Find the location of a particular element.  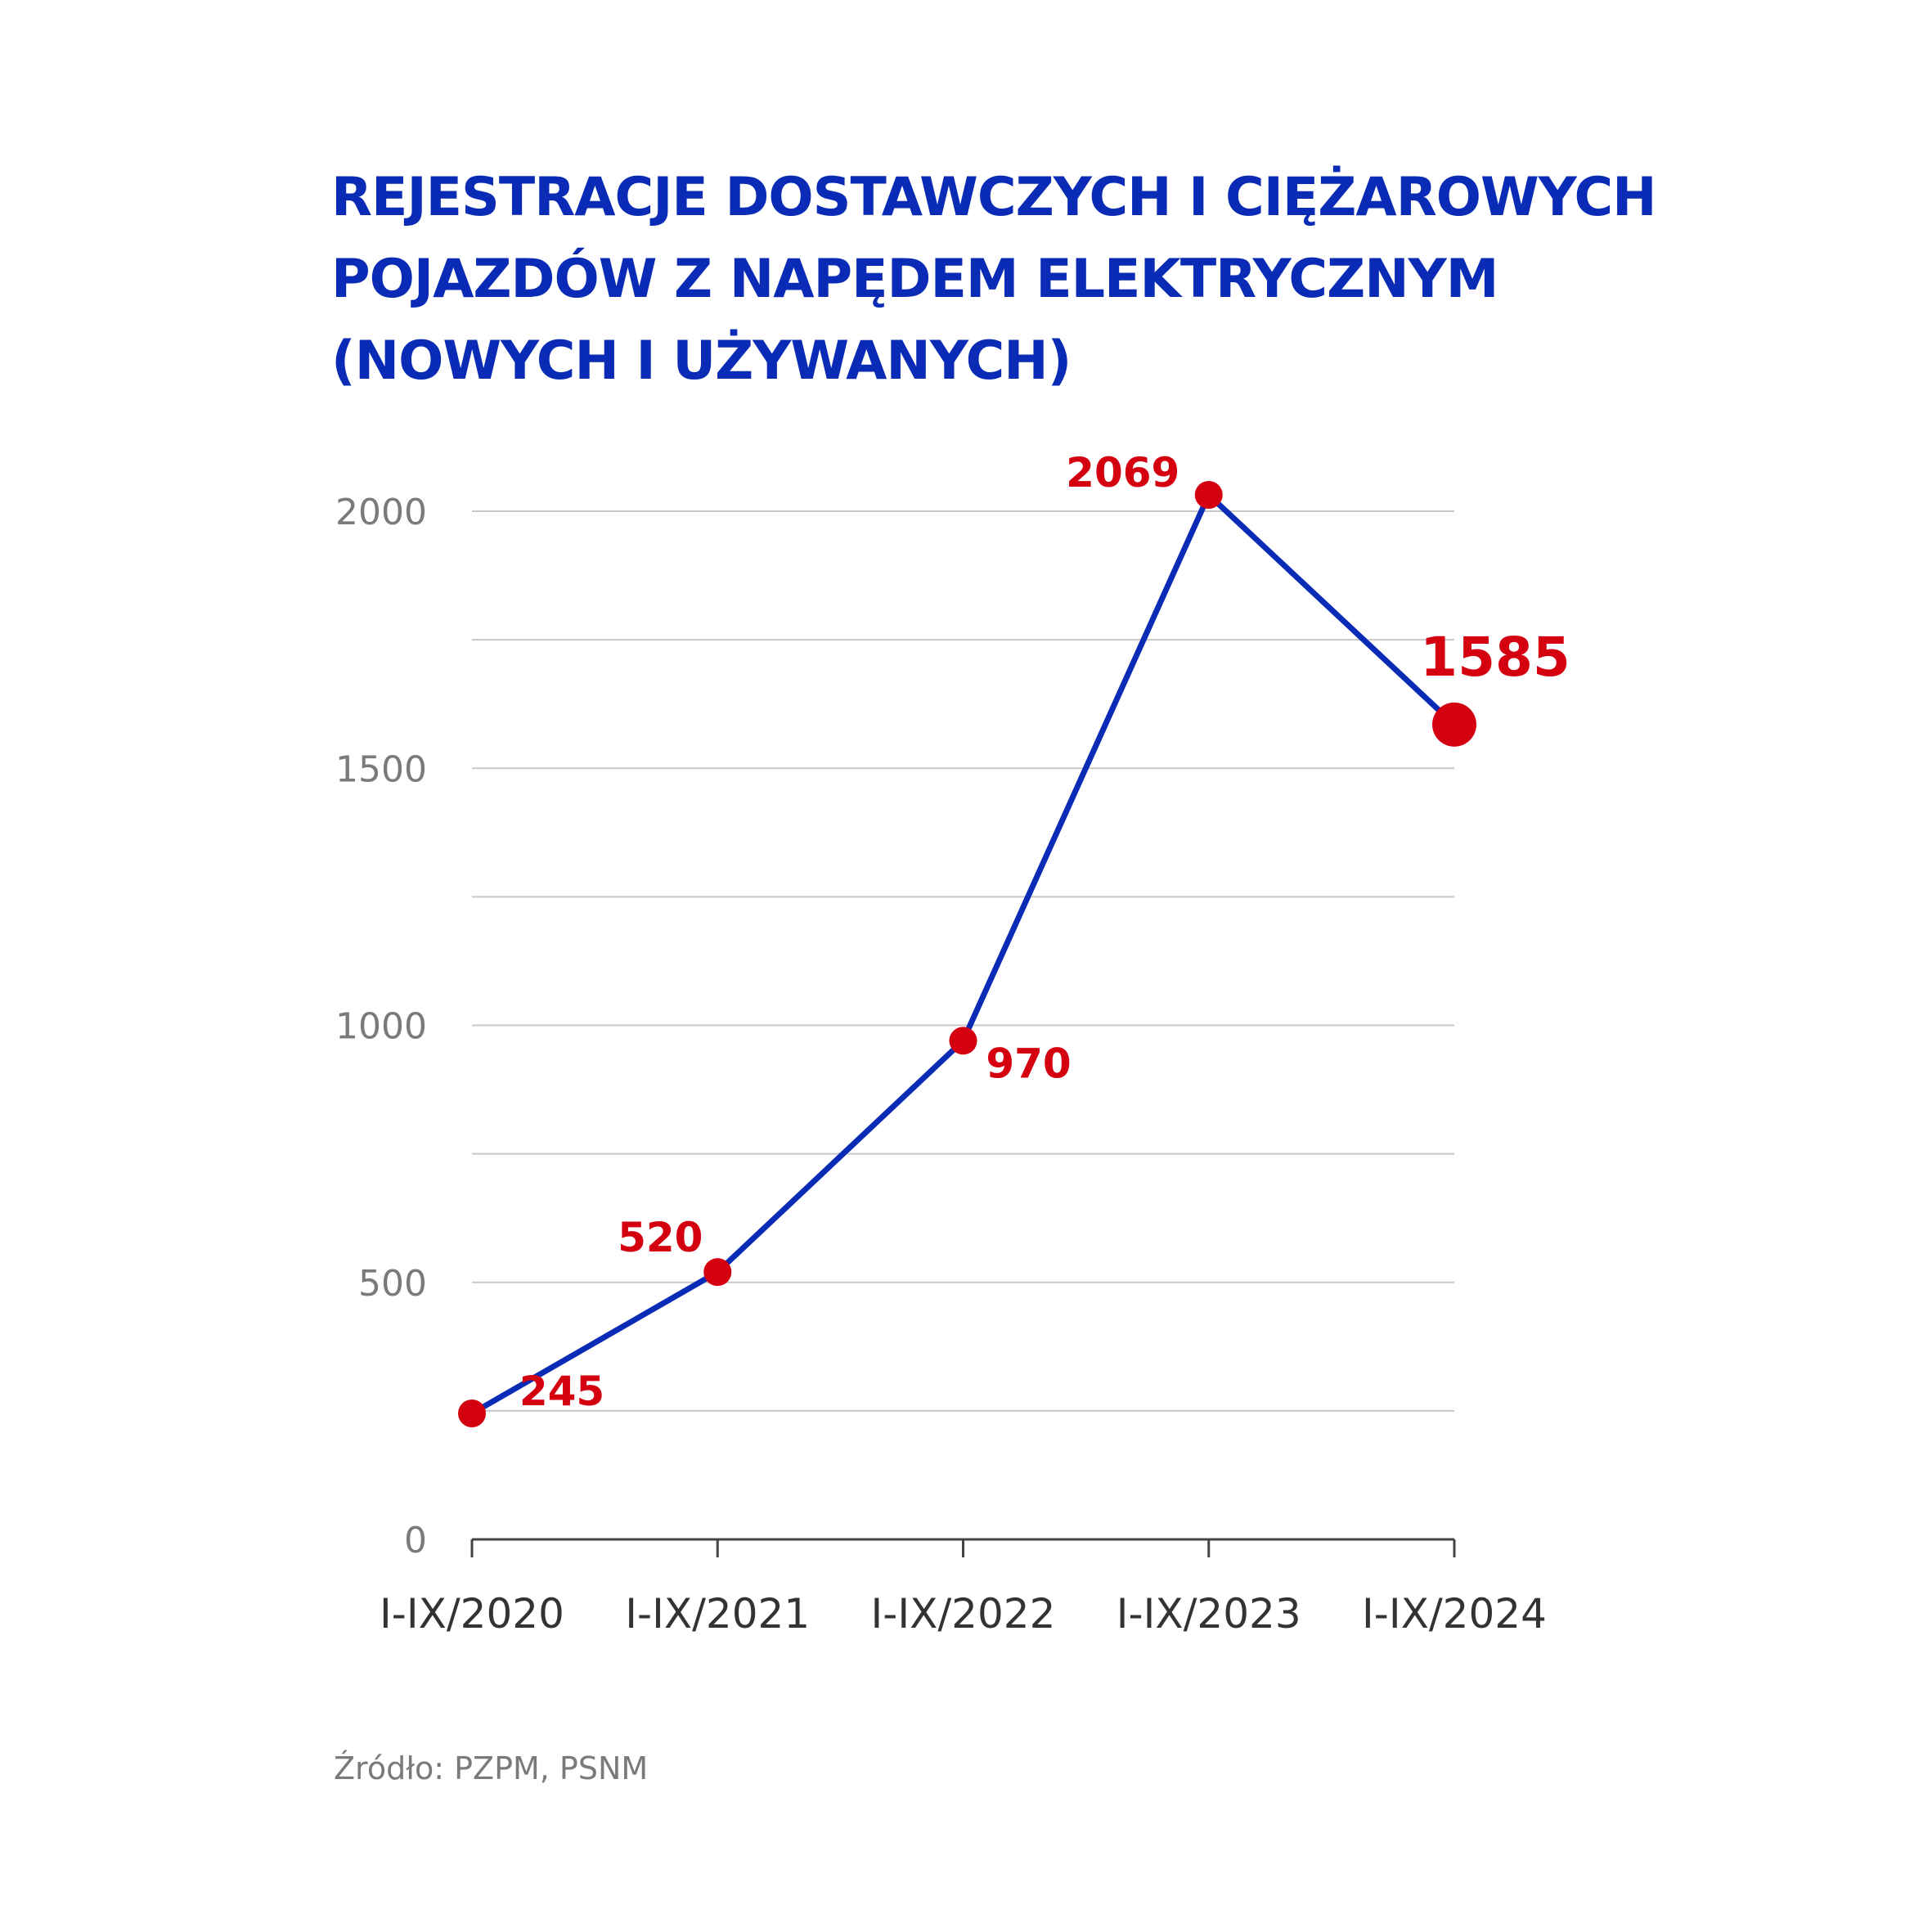

x-tick-label: I-IX/2023 is located at coordinates (1209, 1614).